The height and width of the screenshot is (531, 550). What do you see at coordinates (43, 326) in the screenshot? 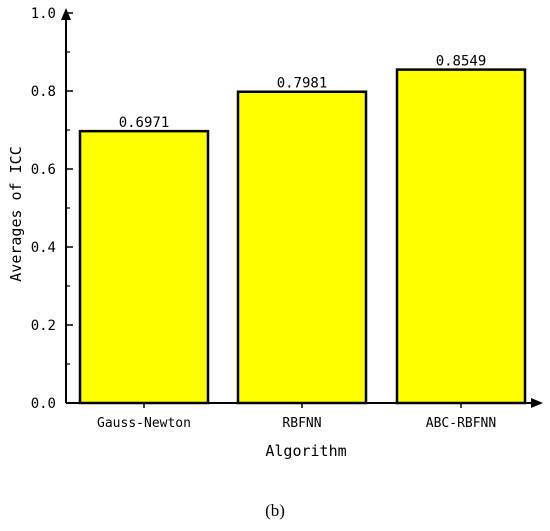
I see `y-tick-label: 0.2` at bounding box center [43, 326].